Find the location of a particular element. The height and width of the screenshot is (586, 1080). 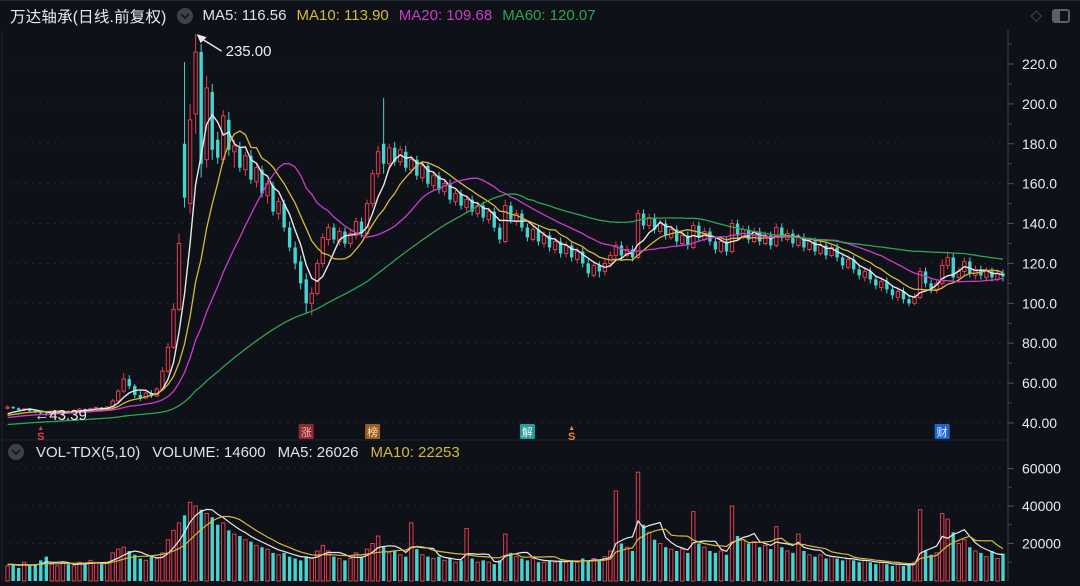

unlock-marker: 解 is located at coordinates (527, 431).